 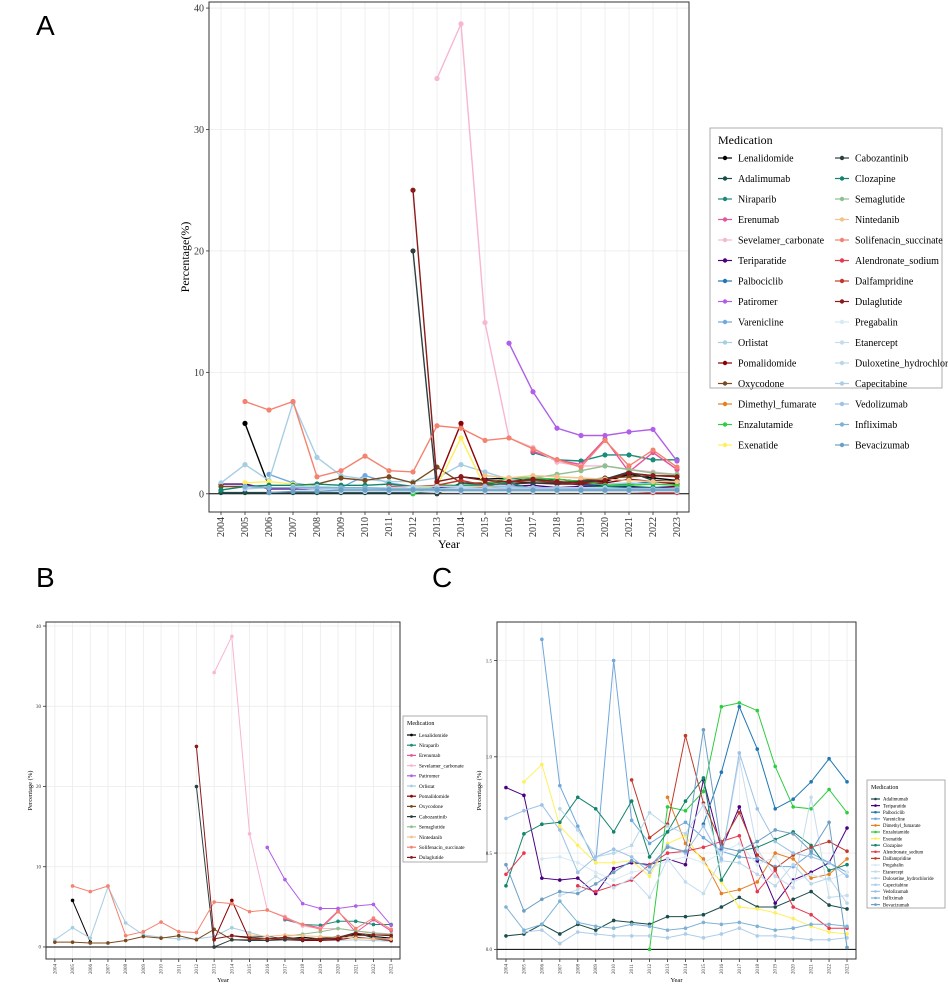 What do you see at coordinates (875, 885) in the screenshot?
I see `legend-key-point-capecitabine` at bounding box center [875, 885].